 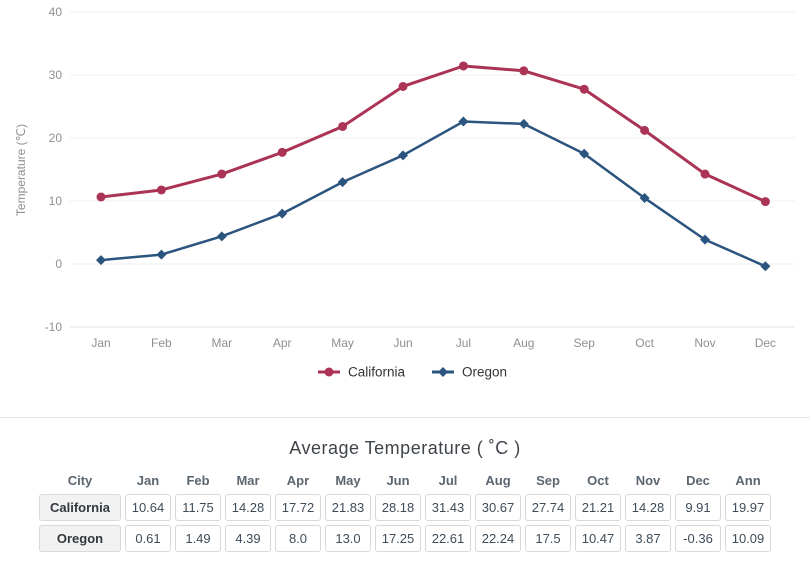 What do you see at coordinates (343, 126) in the screenshot?
I see `data-point-california-may` at bounding box center [343, 126].